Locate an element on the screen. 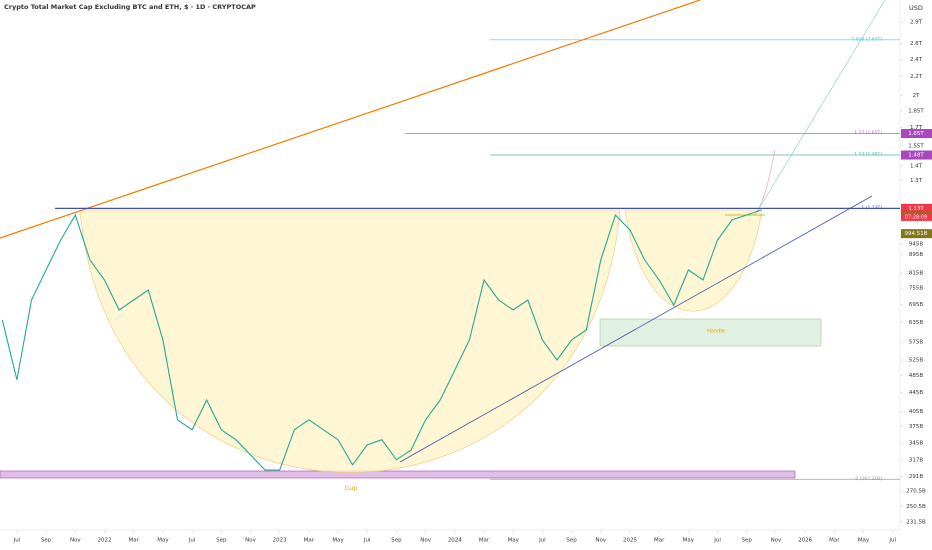  x-tick-label: 2026 is located at coordinates (805, 541).